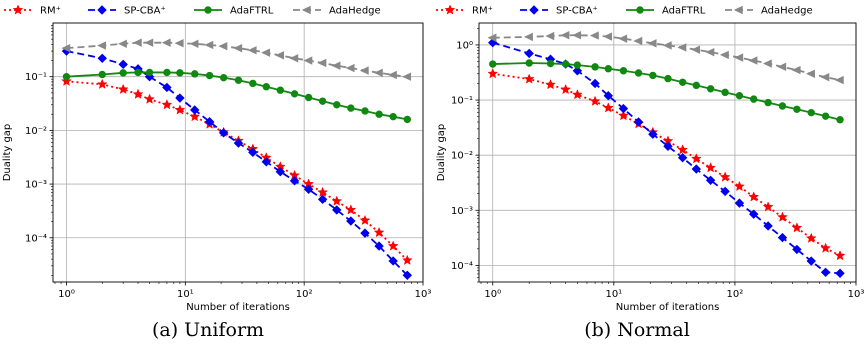  Describe the element at coordinates (127, 11) in the screenshot. I see `legend-item-spcba: SP-CBA⁺` at that location.